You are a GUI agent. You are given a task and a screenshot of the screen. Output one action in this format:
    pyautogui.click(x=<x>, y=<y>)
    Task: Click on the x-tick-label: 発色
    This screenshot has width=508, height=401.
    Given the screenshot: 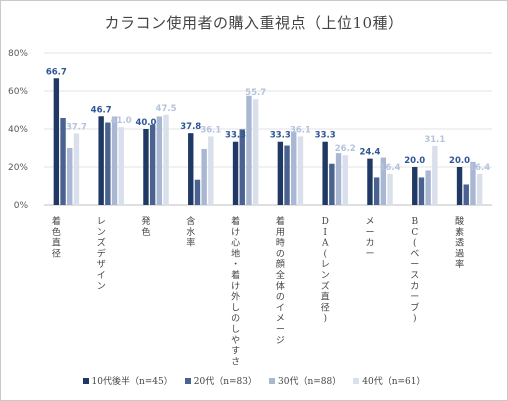 What is the action you would take?
    pyautogui.click(x=145, y=226)
    